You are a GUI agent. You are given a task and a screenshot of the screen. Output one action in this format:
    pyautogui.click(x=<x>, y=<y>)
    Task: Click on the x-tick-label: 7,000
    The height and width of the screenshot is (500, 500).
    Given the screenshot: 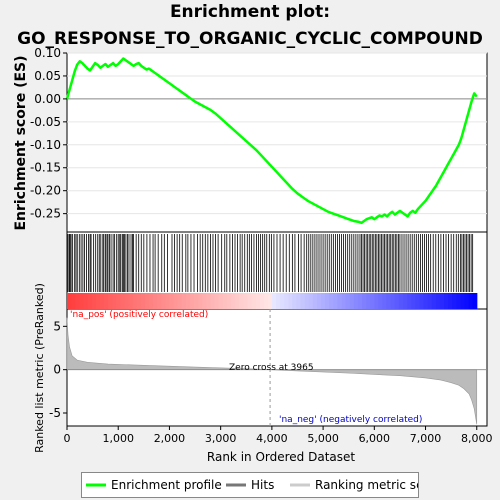 What is the action you would take?
    pyautogui.click(x=426, y=438)
    